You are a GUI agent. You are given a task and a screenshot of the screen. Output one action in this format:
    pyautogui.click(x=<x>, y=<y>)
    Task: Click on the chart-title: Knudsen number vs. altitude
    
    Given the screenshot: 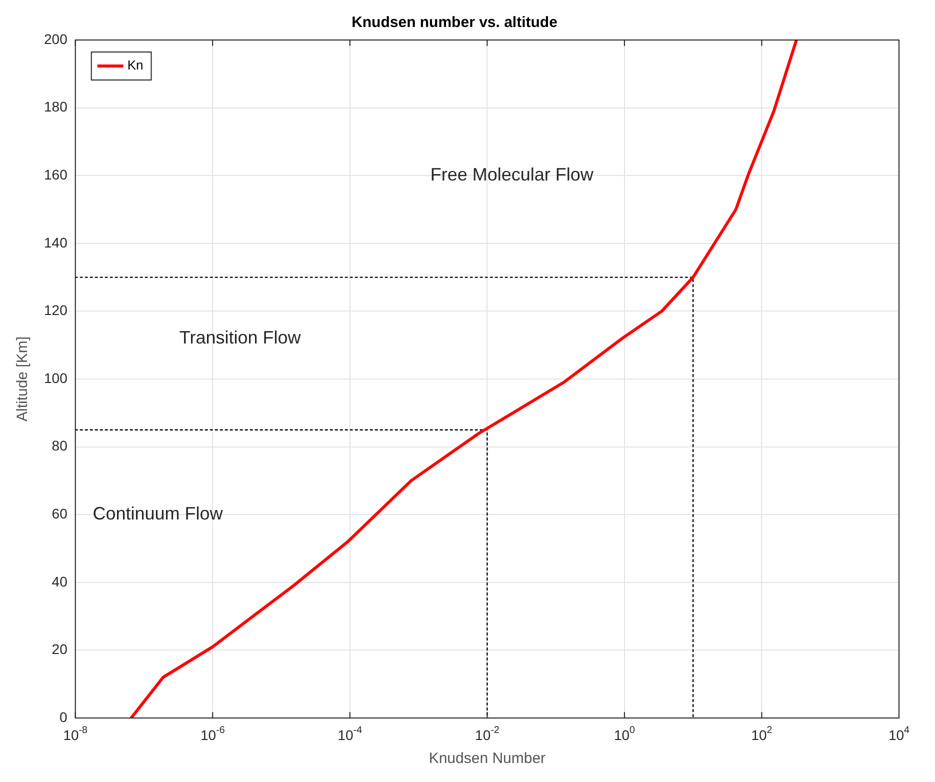 What is the action you would take?
    pyautogui.click(x=455, y=23)
    